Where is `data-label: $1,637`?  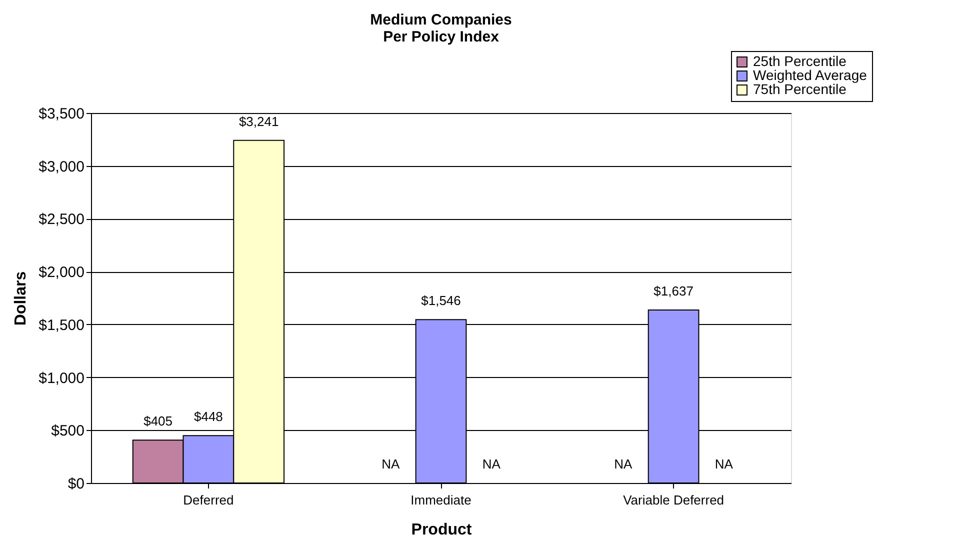 data-label: $1,637 is located at coordinates (674, 290).